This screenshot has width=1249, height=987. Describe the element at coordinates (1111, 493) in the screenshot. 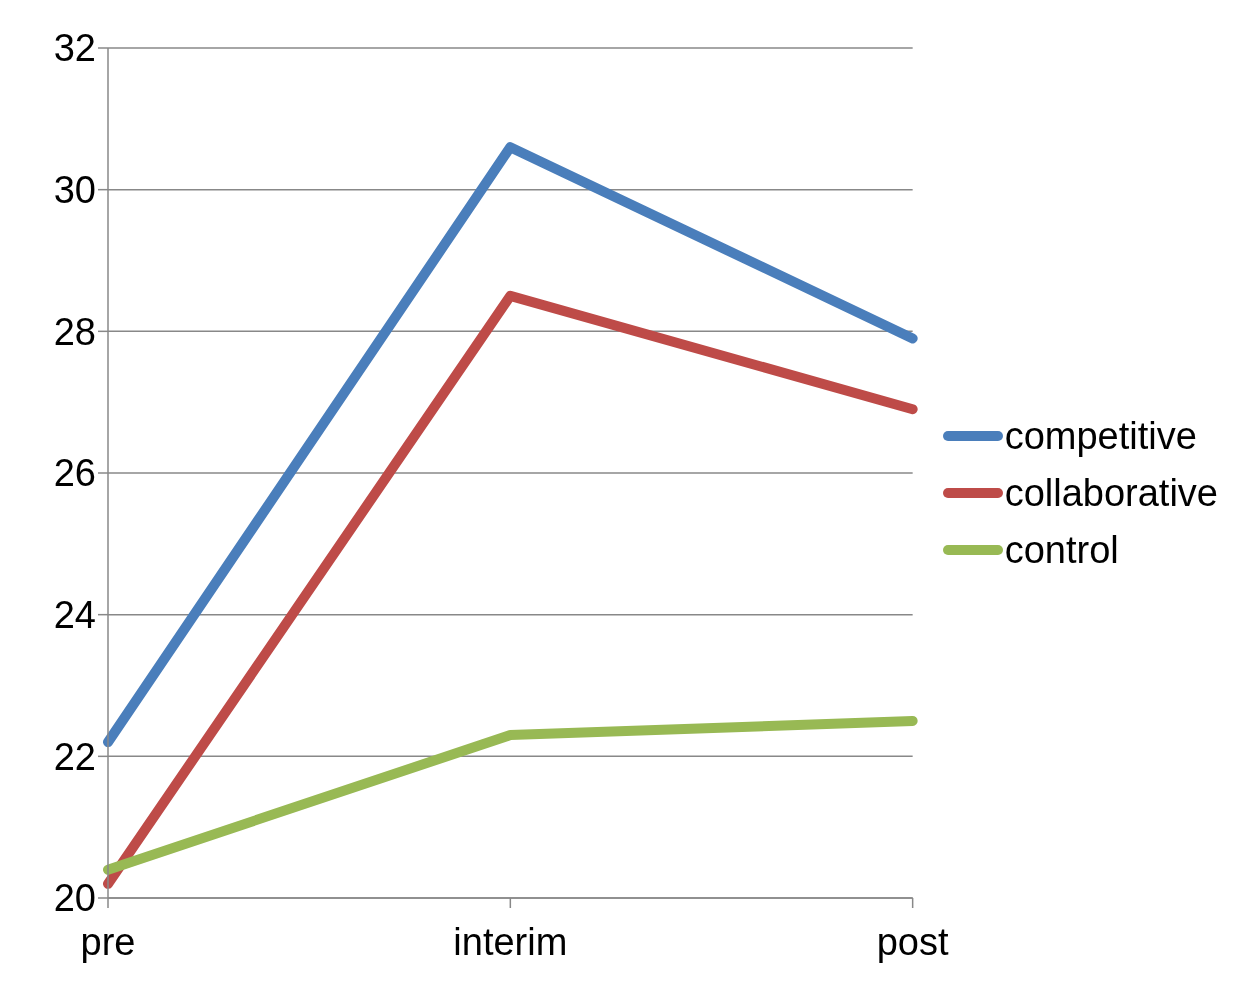

I see `legend-label: collaborative` at that location.